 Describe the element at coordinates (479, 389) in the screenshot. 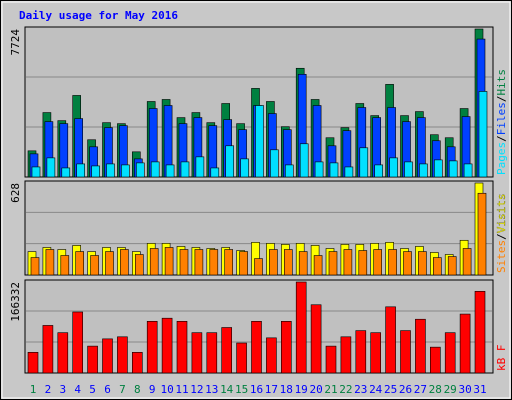

I see `x-tick-label: 31` at that location.